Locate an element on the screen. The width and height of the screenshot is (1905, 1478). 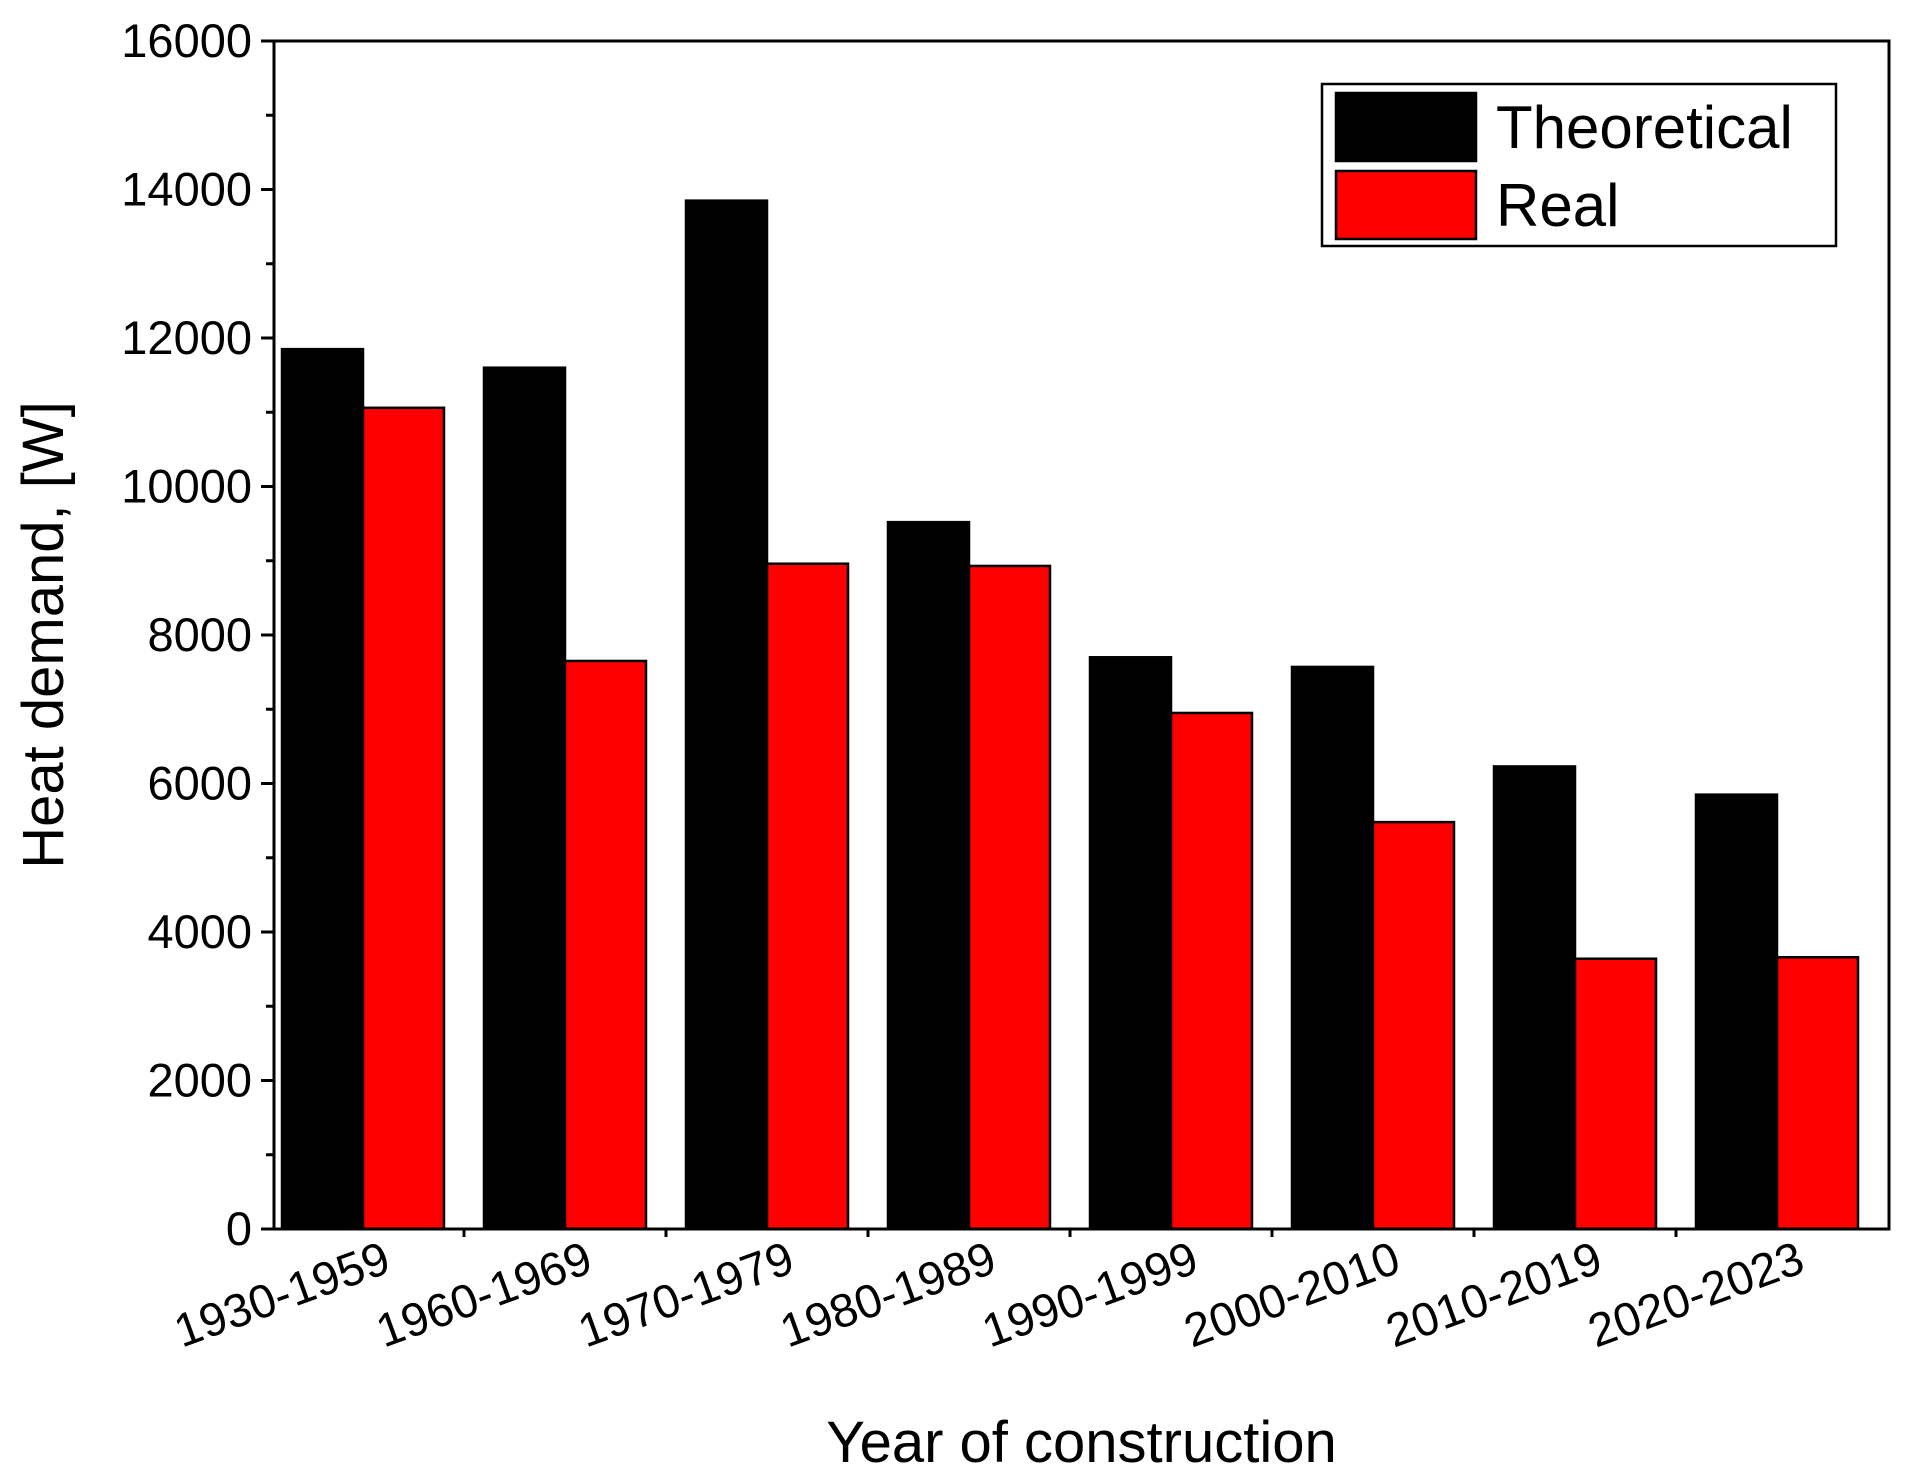
x-axis-title: Year of construction is located at coordinates (1081, 1442).